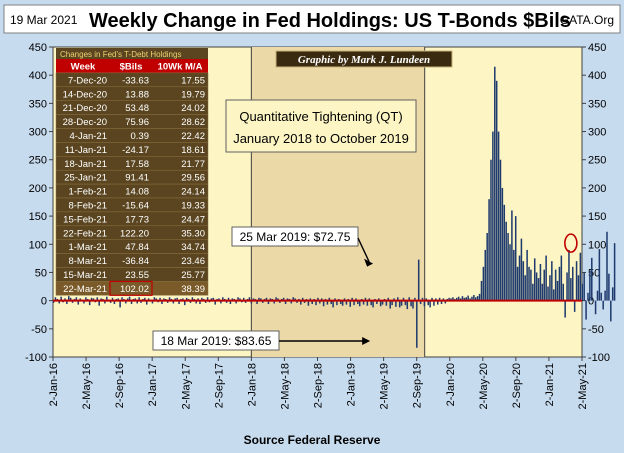 The image size is (624, 453). What do you see at coordinates (137, 108) in the screenshot?
I see `table-cell: 53.48` at bounding box center [137, 108].